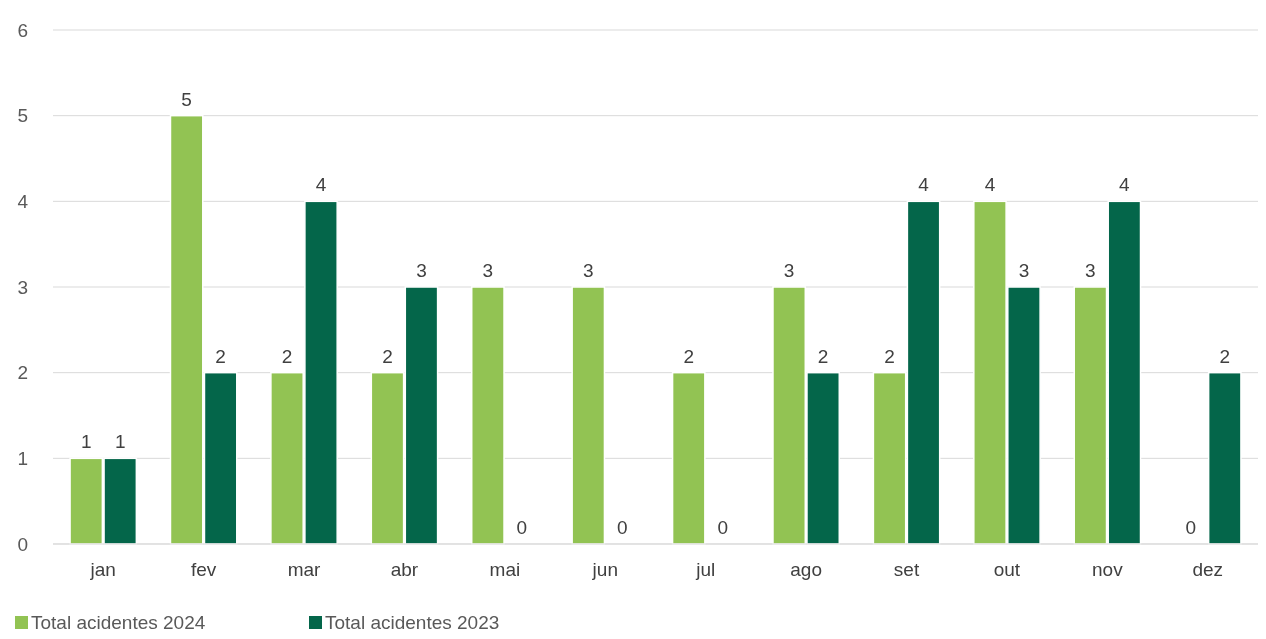 Image resolution: width=1266 pixels, height=639 pixels. What do you see at coordinates (22, 458) in the screenshot?
I see `y-tick-label: 1` at bounding box center [22, 458].